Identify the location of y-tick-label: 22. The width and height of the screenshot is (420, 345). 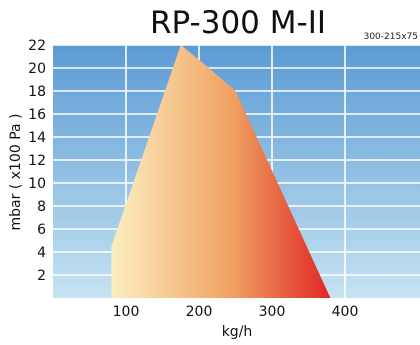
(37, 46).